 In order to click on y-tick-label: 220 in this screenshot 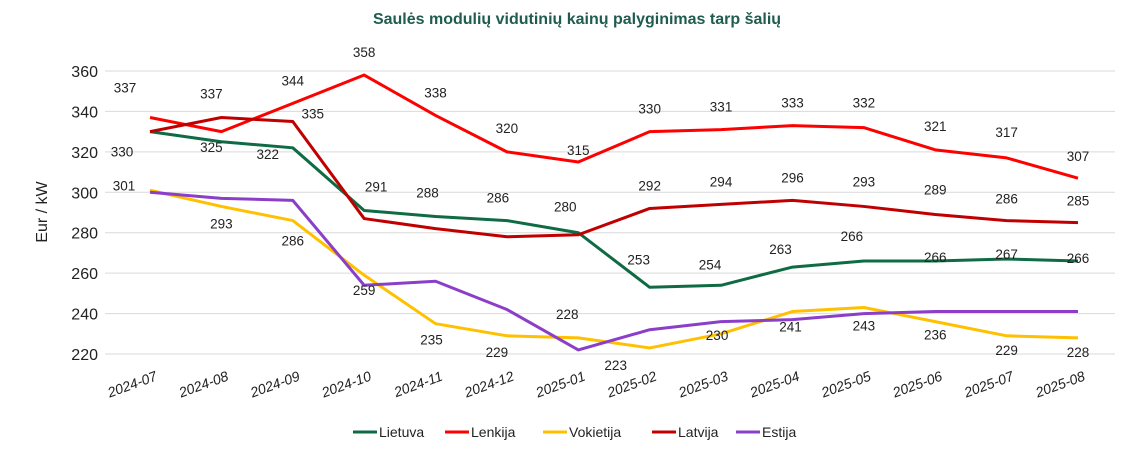, I will do `click(84, 355)`.